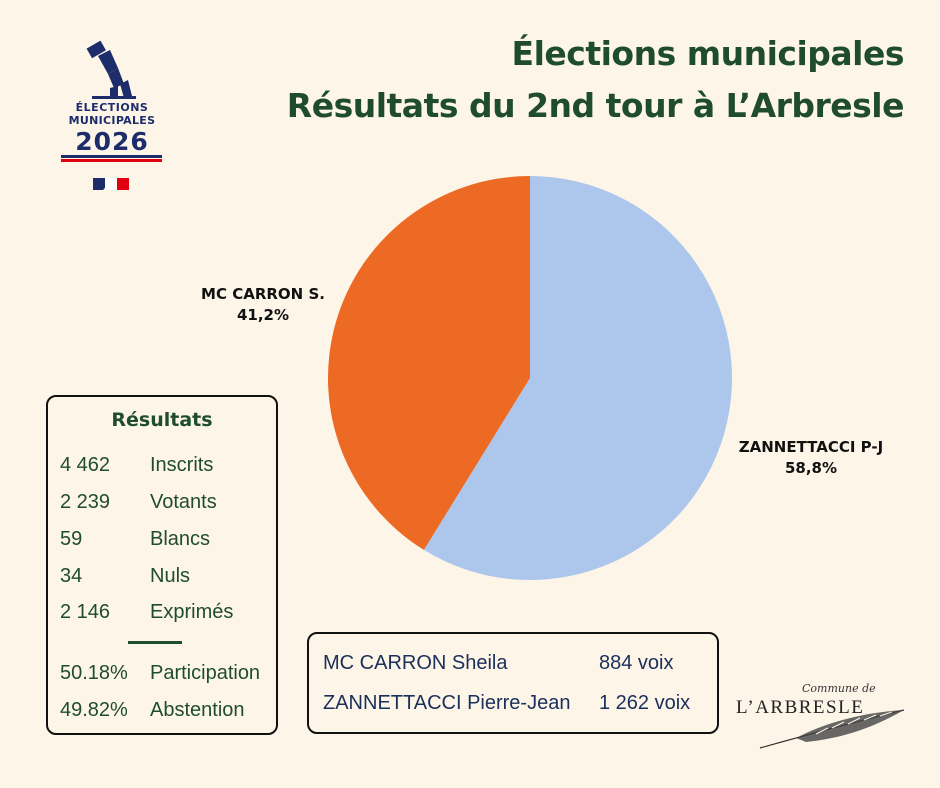 This screenshot has width=940, height=788. What do you see at coordinates (112, 107) in the screenshot?
I see `logo-line-1: ÉLECTIONS` at bounding box center [112, 107].